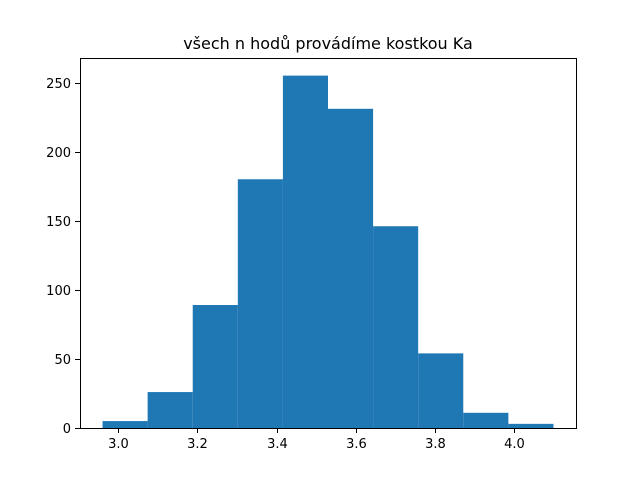  Describe the element at coordinates (118, 444) in the screenshot. I see `x-tick-label: 3.0` at that location.